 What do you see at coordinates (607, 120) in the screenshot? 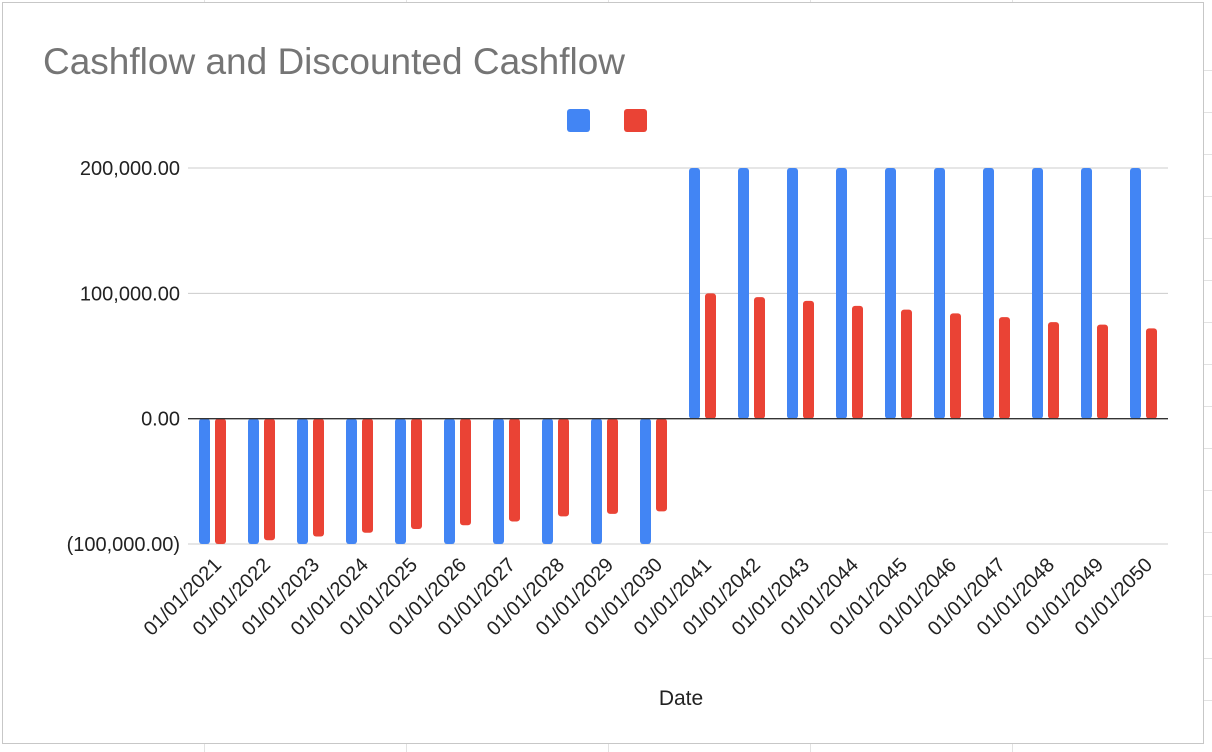
I see `chart-legend` at bounding box center [607, 120].